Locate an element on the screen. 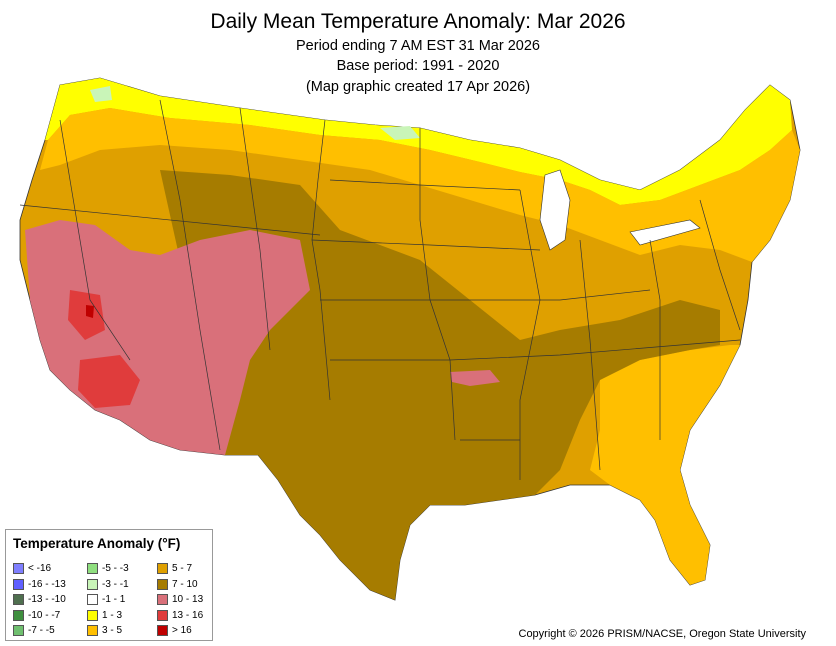  legend-item: -7 - -5 is located at coordinates (34, 631).